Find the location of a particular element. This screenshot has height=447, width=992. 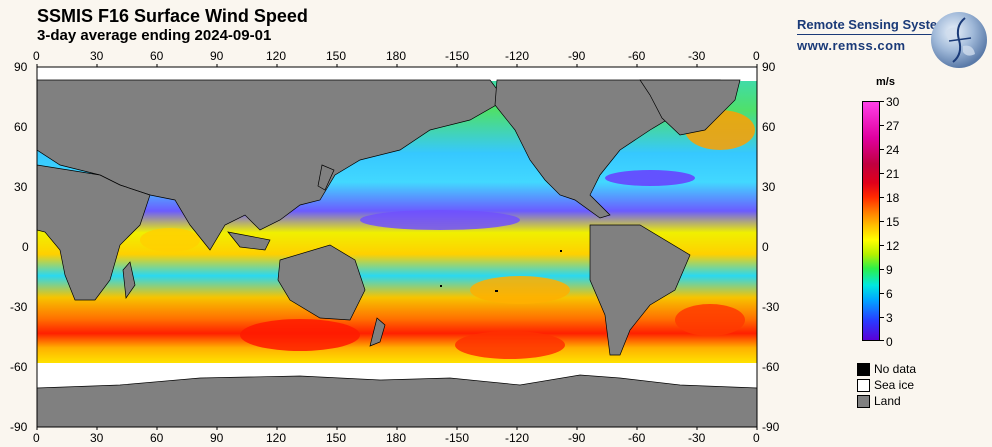

legend-swatch-no-data is located at coordinates (863, 369).